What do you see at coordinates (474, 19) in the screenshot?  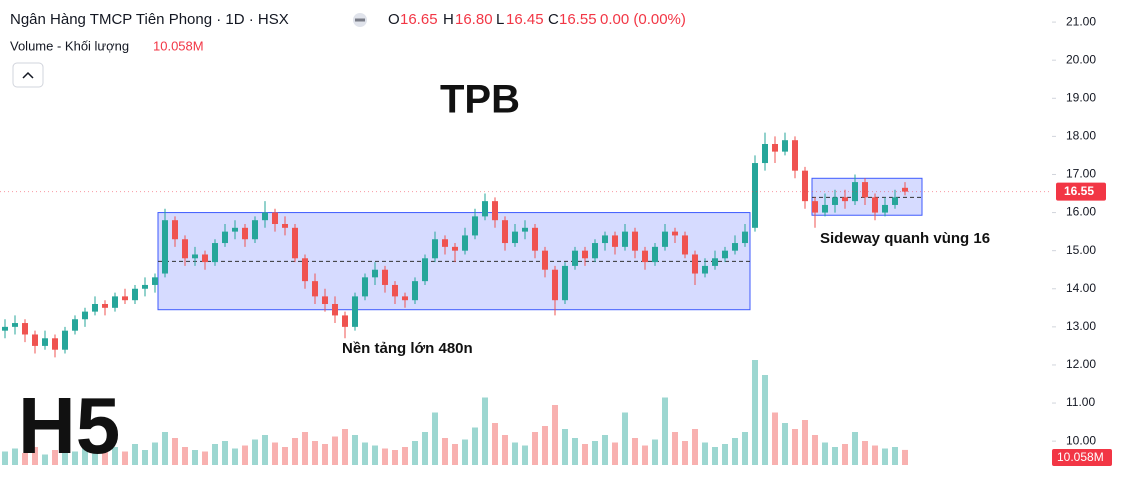 I see `high-value: 16.80` at bounding box center [474, 19].